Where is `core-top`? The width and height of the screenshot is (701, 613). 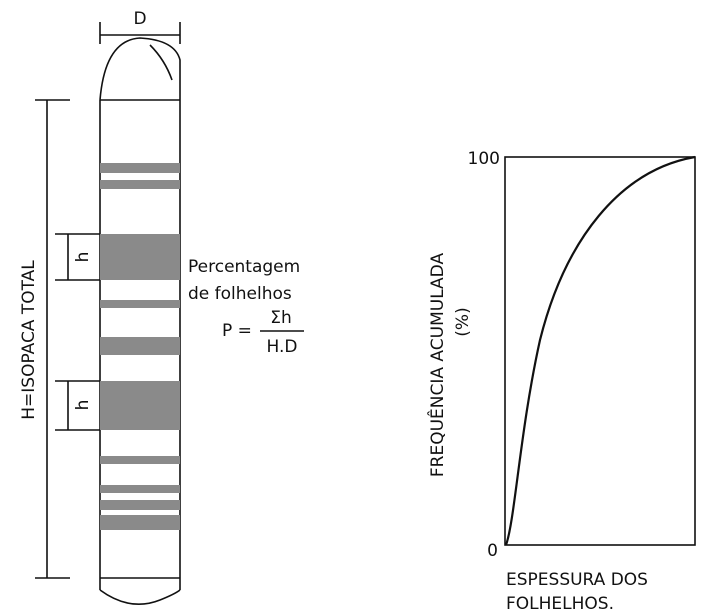 core-top is located at coordinates (140, 69).